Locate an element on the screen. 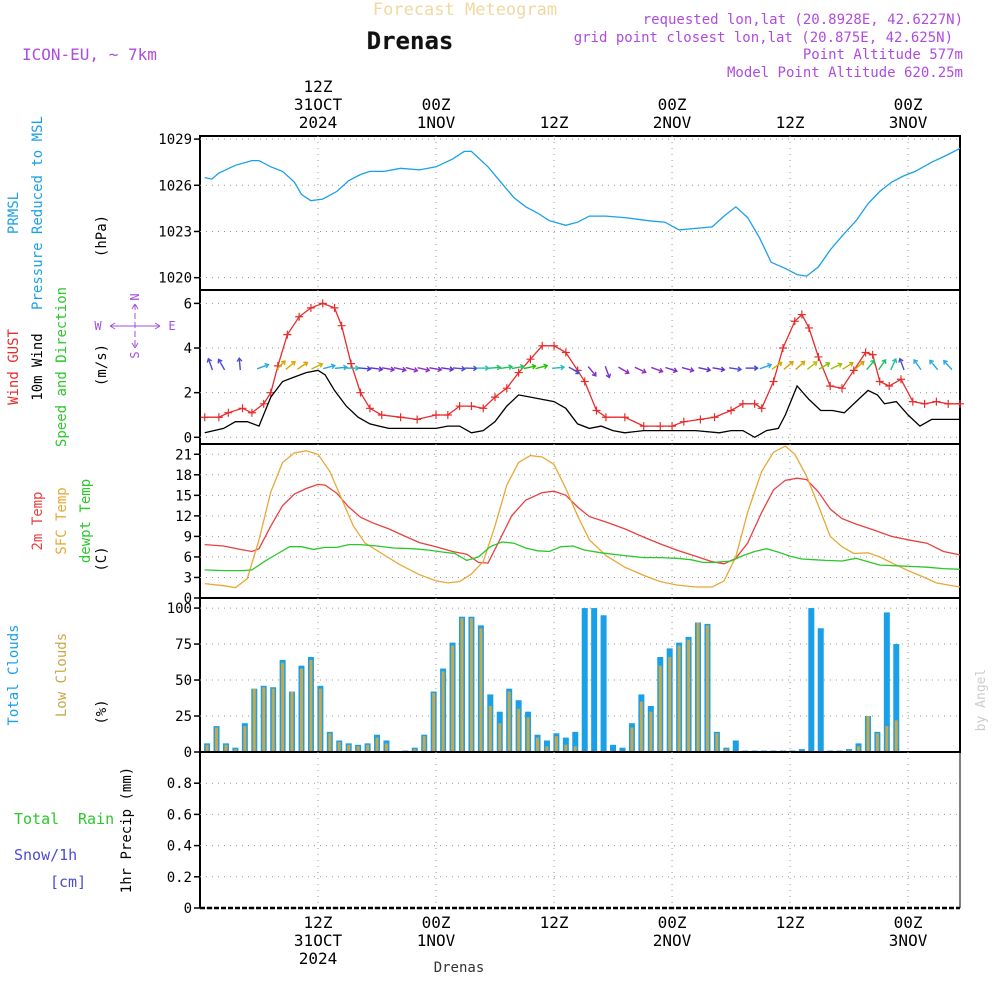 The width and height of the screenshot is (1000, 1000). series-line-dewpt-temp is located at coordinates (582, 556).